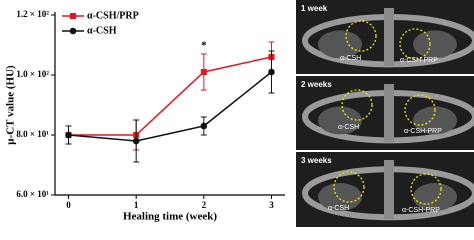 The image size is (474, 240). What do you see at coordinates (314, 8) in the screenshot?
I see `image-label: 1 week` at bounding box center [314, 8].